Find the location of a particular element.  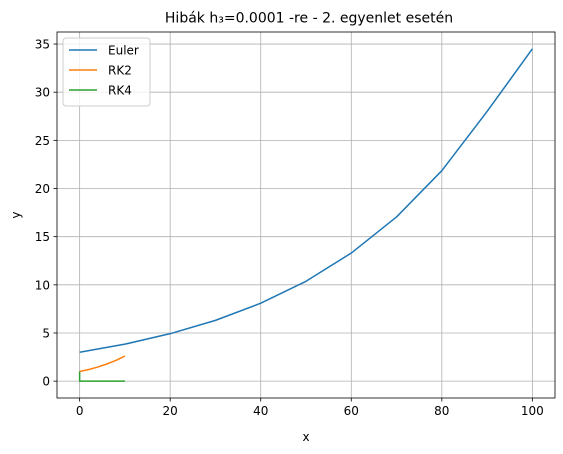

y-axis-label: y is located at coordinates (16, 214).